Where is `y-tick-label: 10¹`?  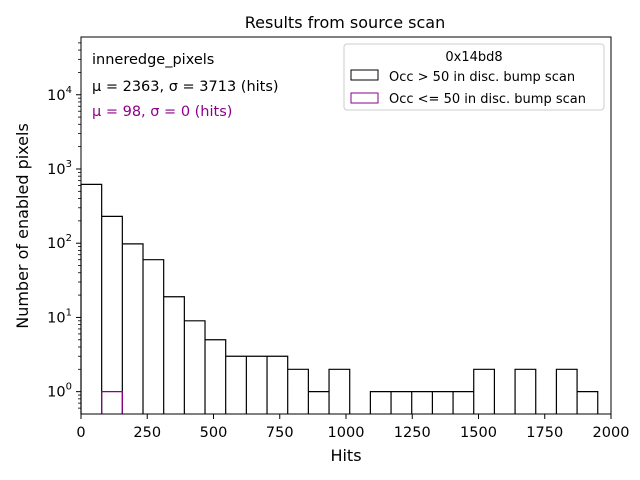
y-tick-label: 10¹ is located at coordinates (59, 316).